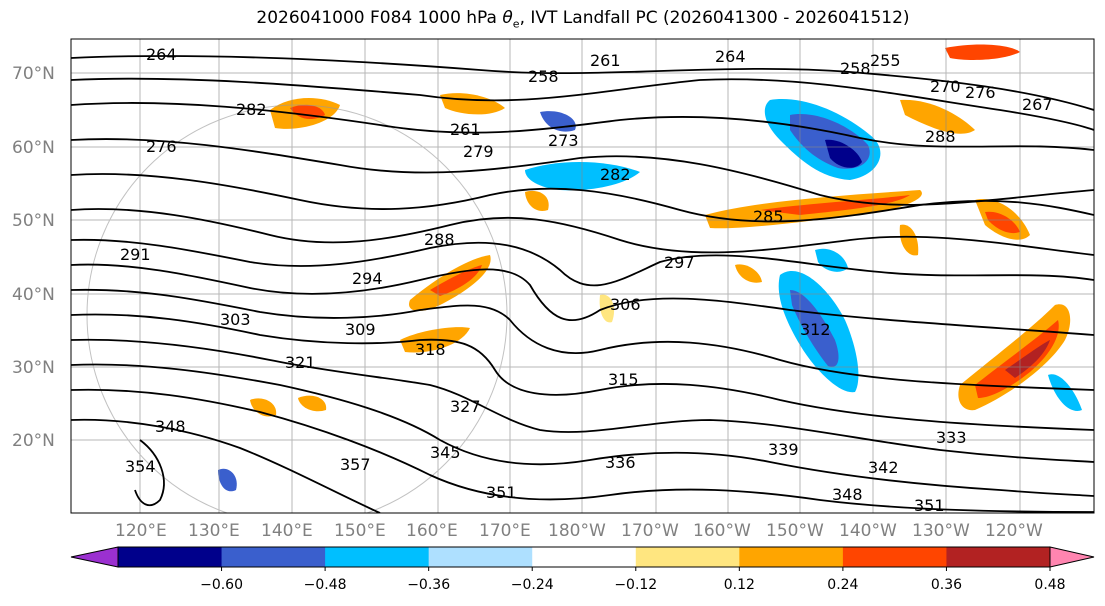 The image size is (1105, 606). Describe the element at coordinates (941, 531) in the screenshot. I see `lon-label: 130°W` at that location.